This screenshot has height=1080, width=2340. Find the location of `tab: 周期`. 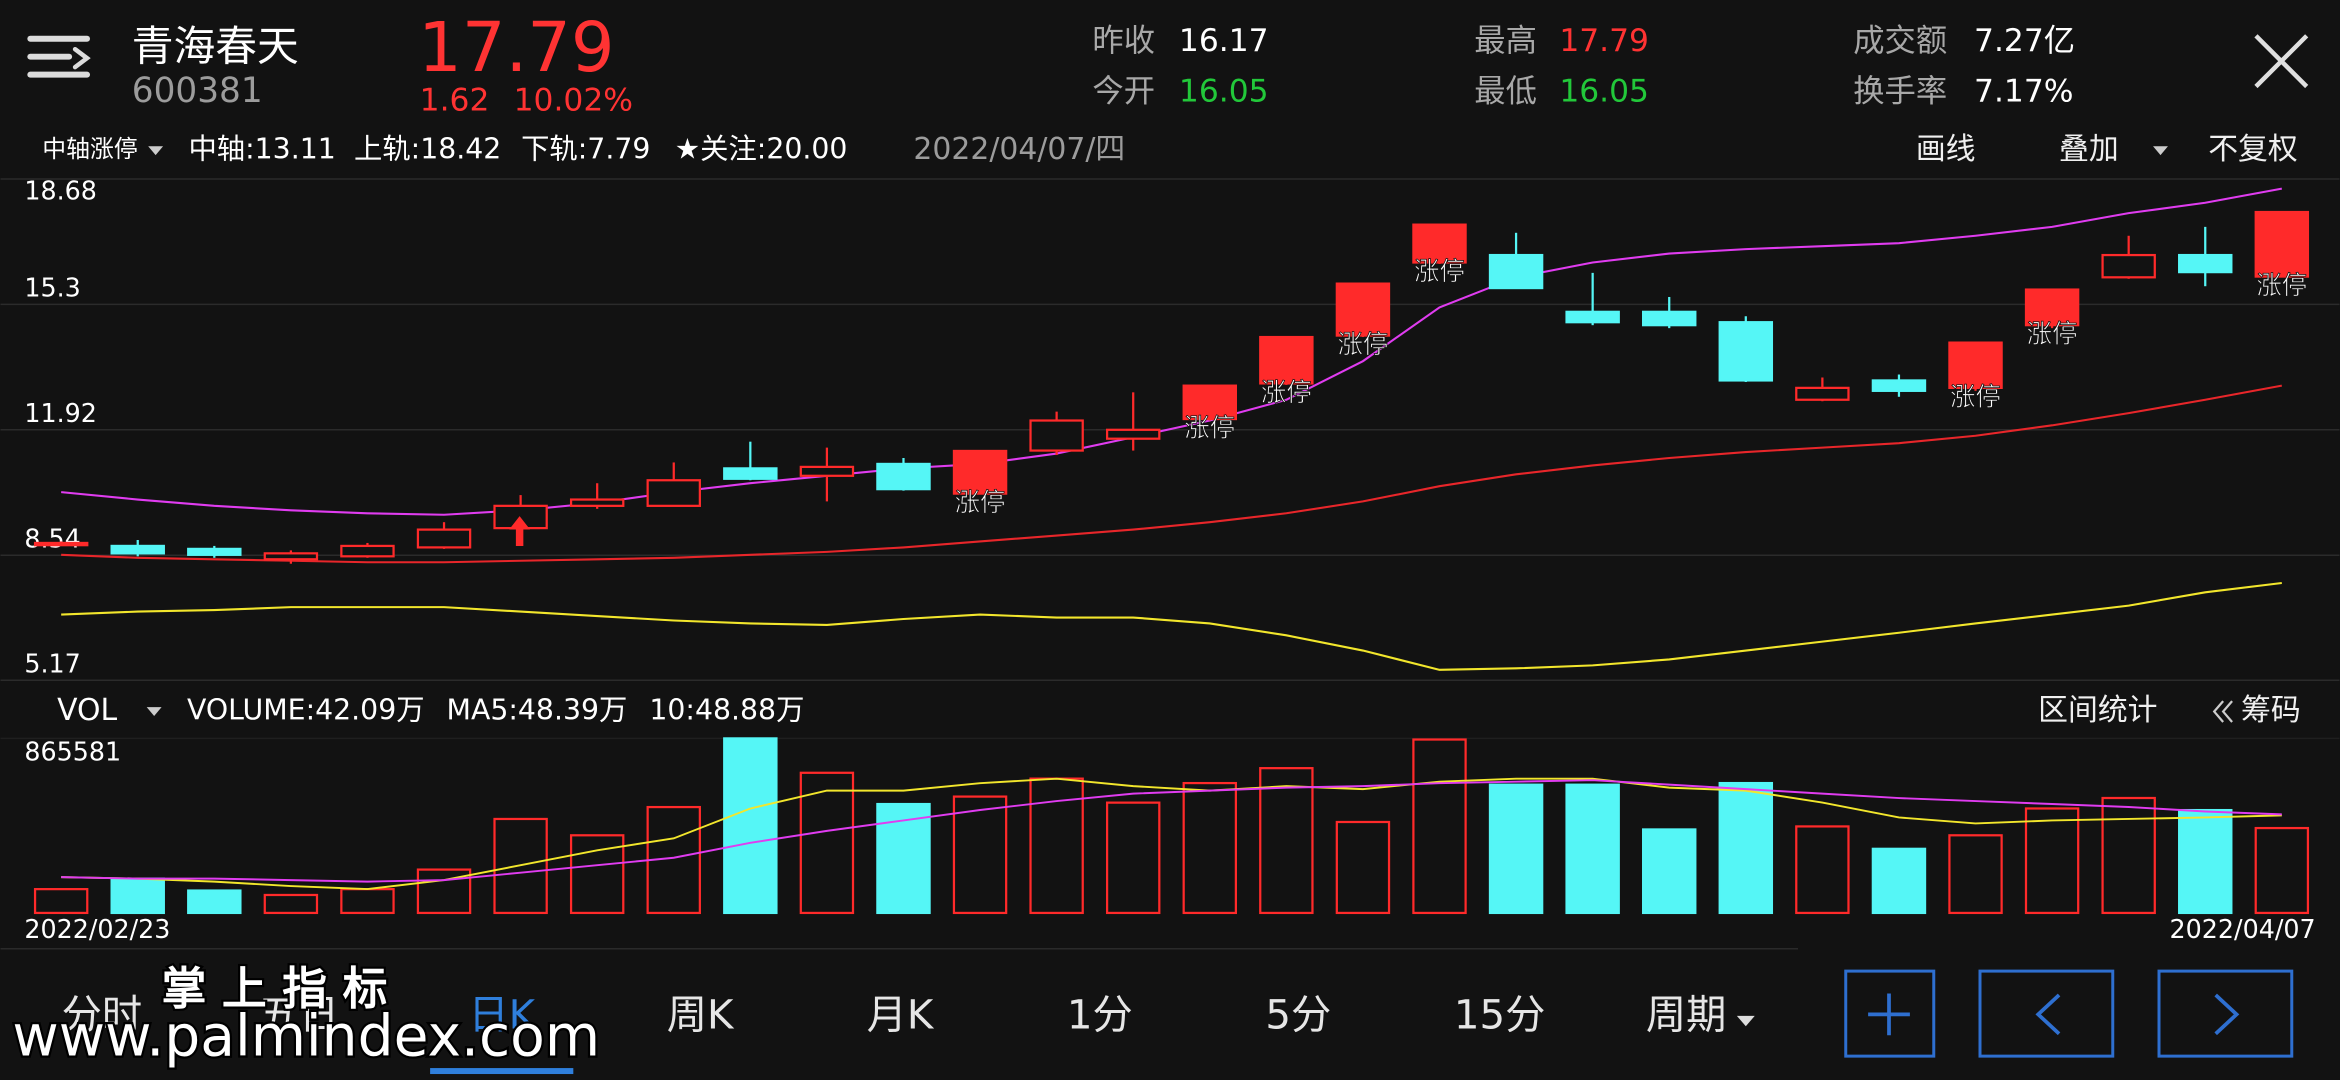

tab: 周期 is located at coordinates (1686, 1015).